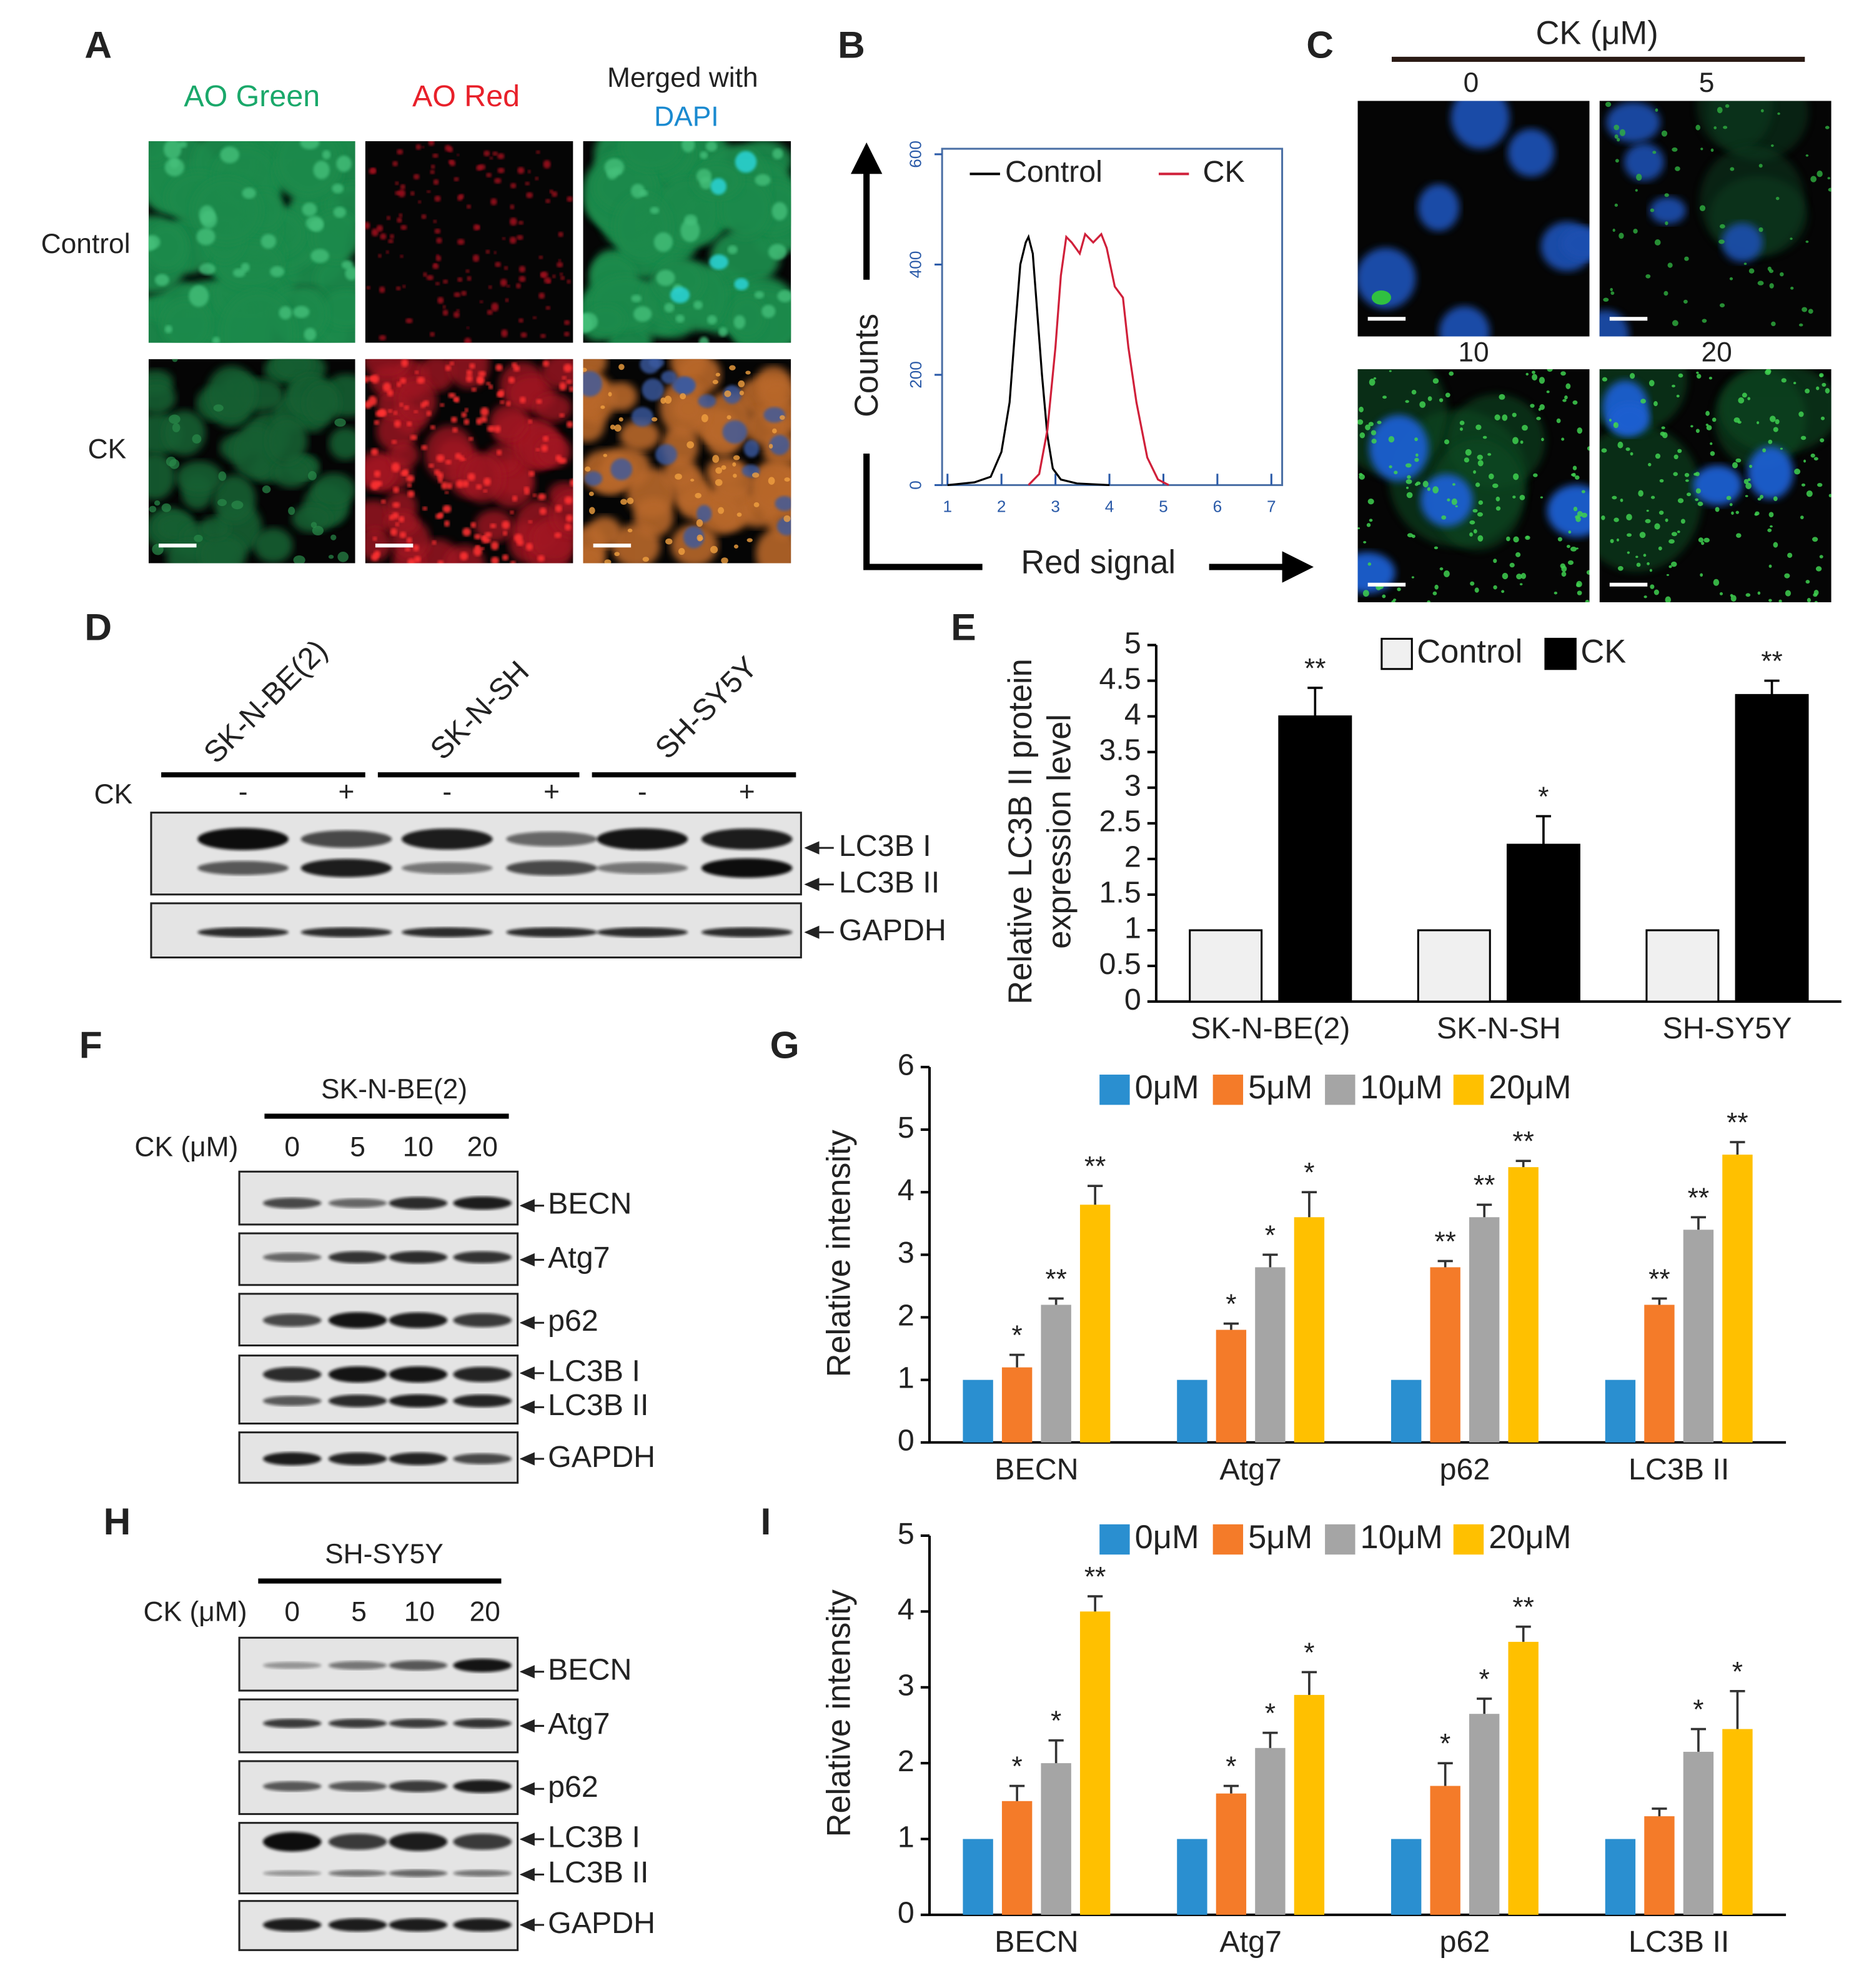 The height and width of the screenshot is (1988, 1859). Describe the element at coordinates (1112, 317) in the screenshot. I see `plot-frame` at that location.